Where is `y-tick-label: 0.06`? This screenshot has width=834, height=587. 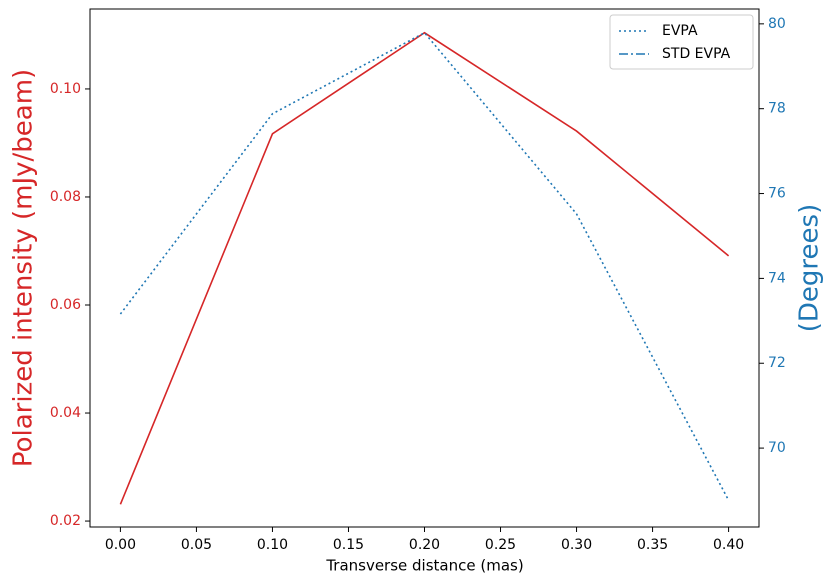 y-tick-label: 0.06 is located at coordinates (65, 305).